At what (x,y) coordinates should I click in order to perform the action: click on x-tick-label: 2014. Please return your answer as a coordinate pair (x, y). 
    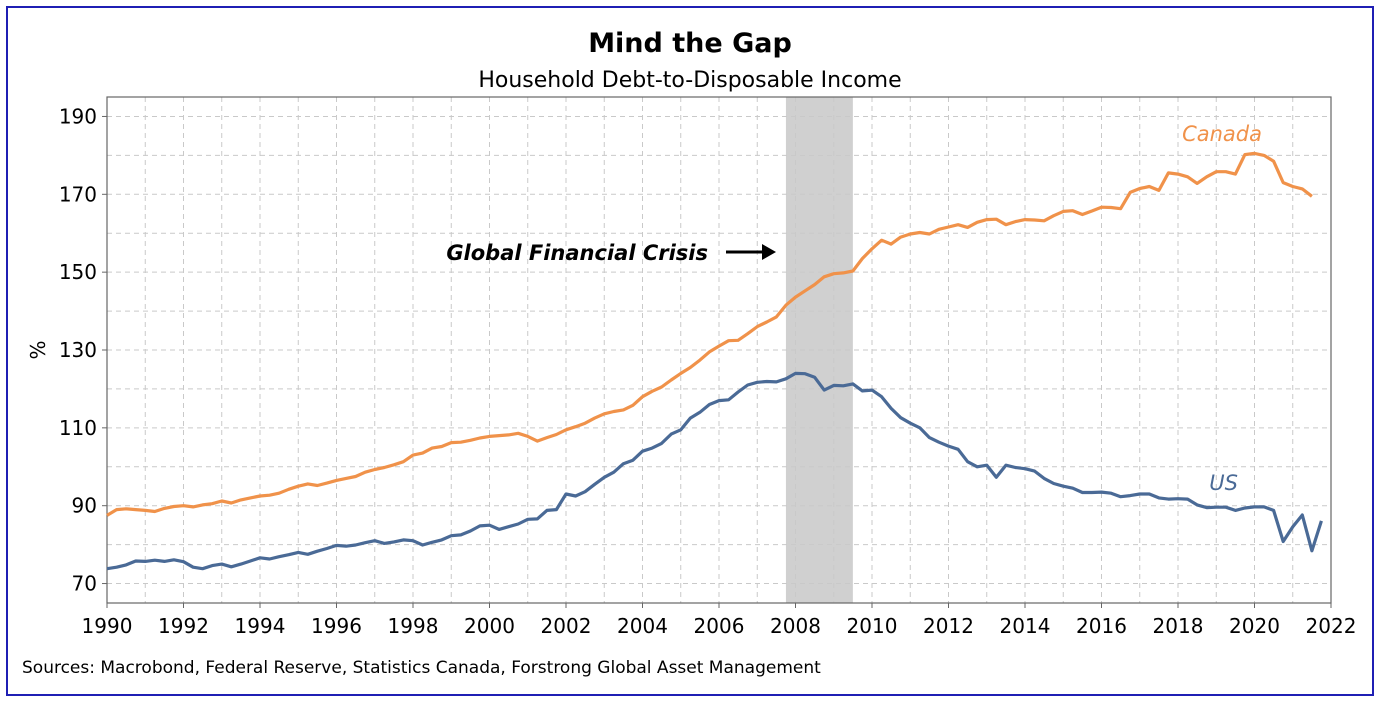
    Looking at the image, I should click on (1025, 626).